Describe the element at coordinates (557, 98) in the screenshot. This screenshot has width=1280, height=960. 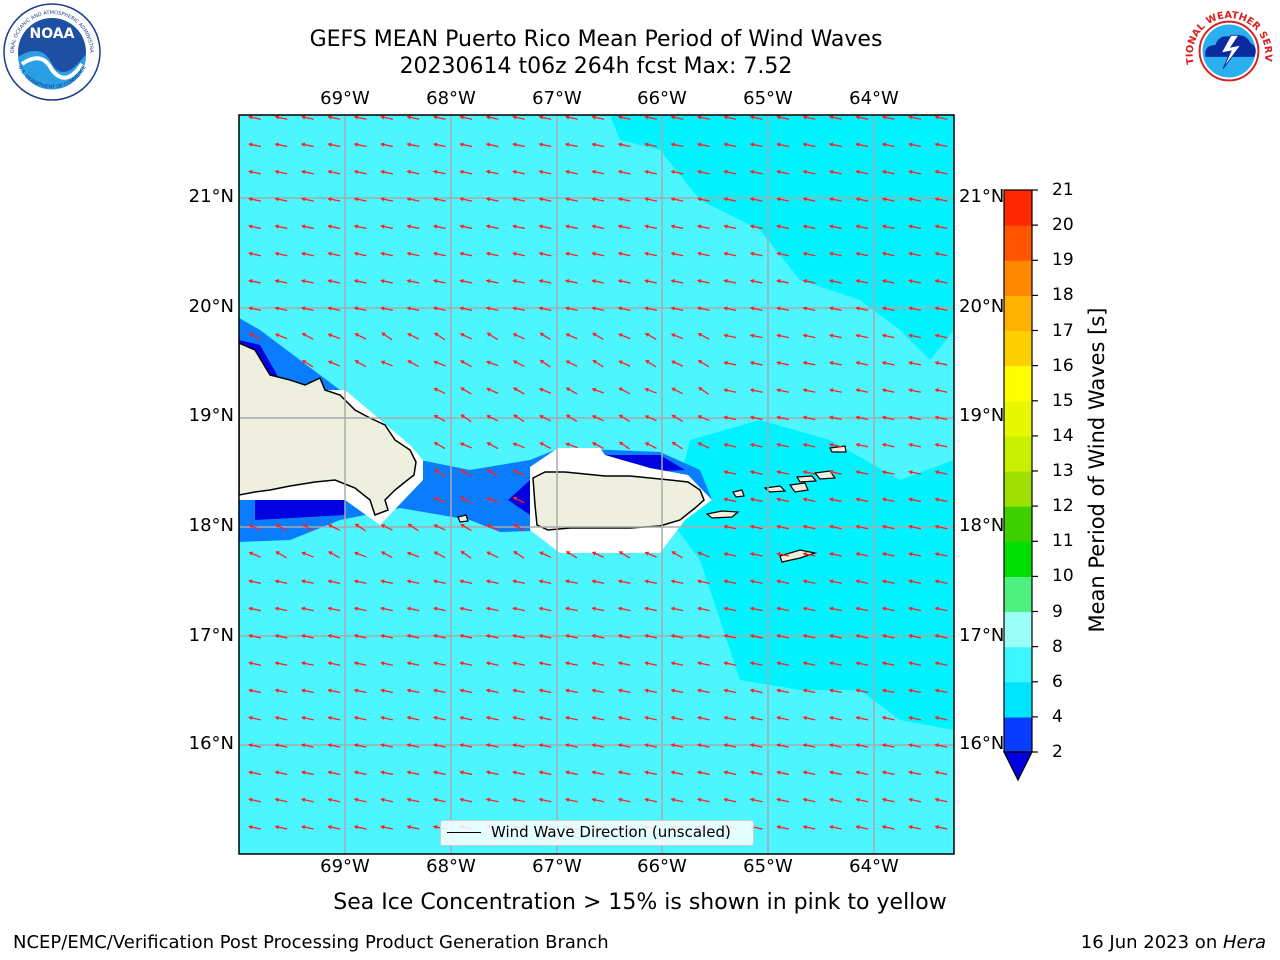
I see `lon-label-top: 67°W` at that location.